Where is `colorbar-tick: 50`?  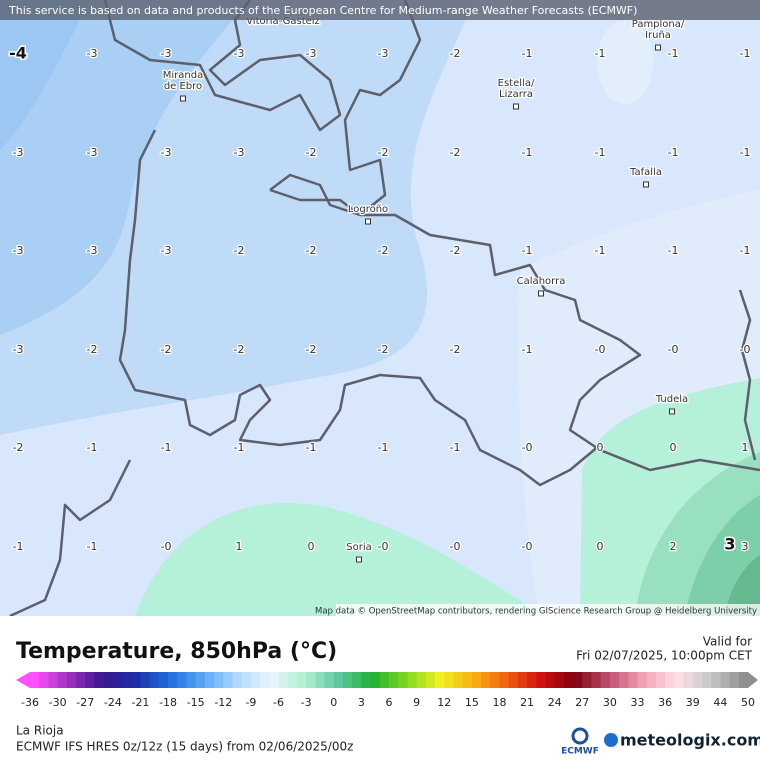 colorbar-tick: 50 is located at coordinates (748, 702).